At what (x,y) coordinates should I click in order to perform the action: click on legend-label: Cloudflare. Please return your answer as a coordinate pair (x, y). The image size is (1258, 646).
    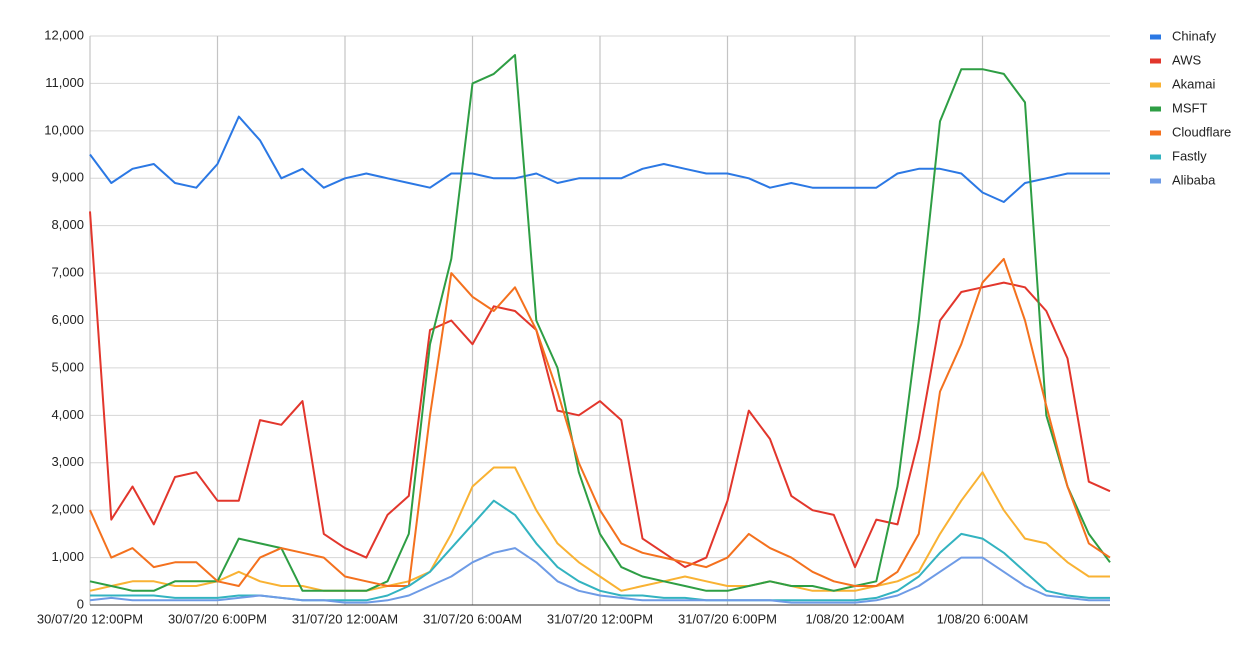
    Looking at the image, I should click on (1201, 131).